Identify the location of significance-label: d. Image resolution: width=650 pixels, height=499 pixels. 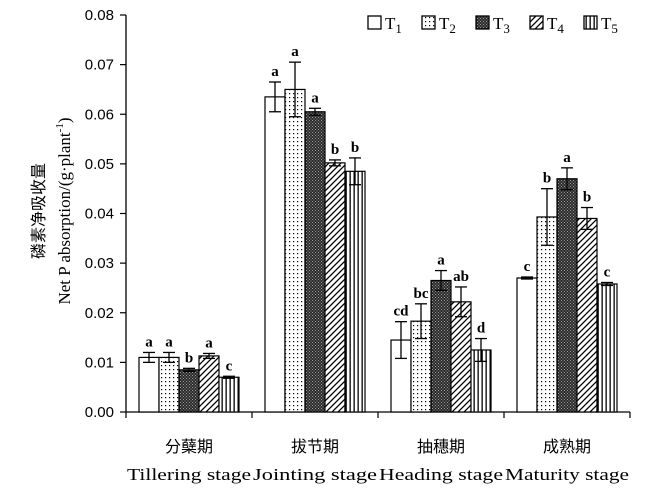
(481, 329).